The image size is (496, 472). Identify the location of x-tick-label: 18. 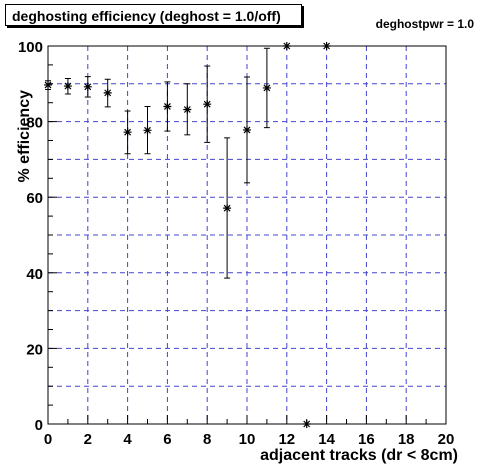
(406, 439).